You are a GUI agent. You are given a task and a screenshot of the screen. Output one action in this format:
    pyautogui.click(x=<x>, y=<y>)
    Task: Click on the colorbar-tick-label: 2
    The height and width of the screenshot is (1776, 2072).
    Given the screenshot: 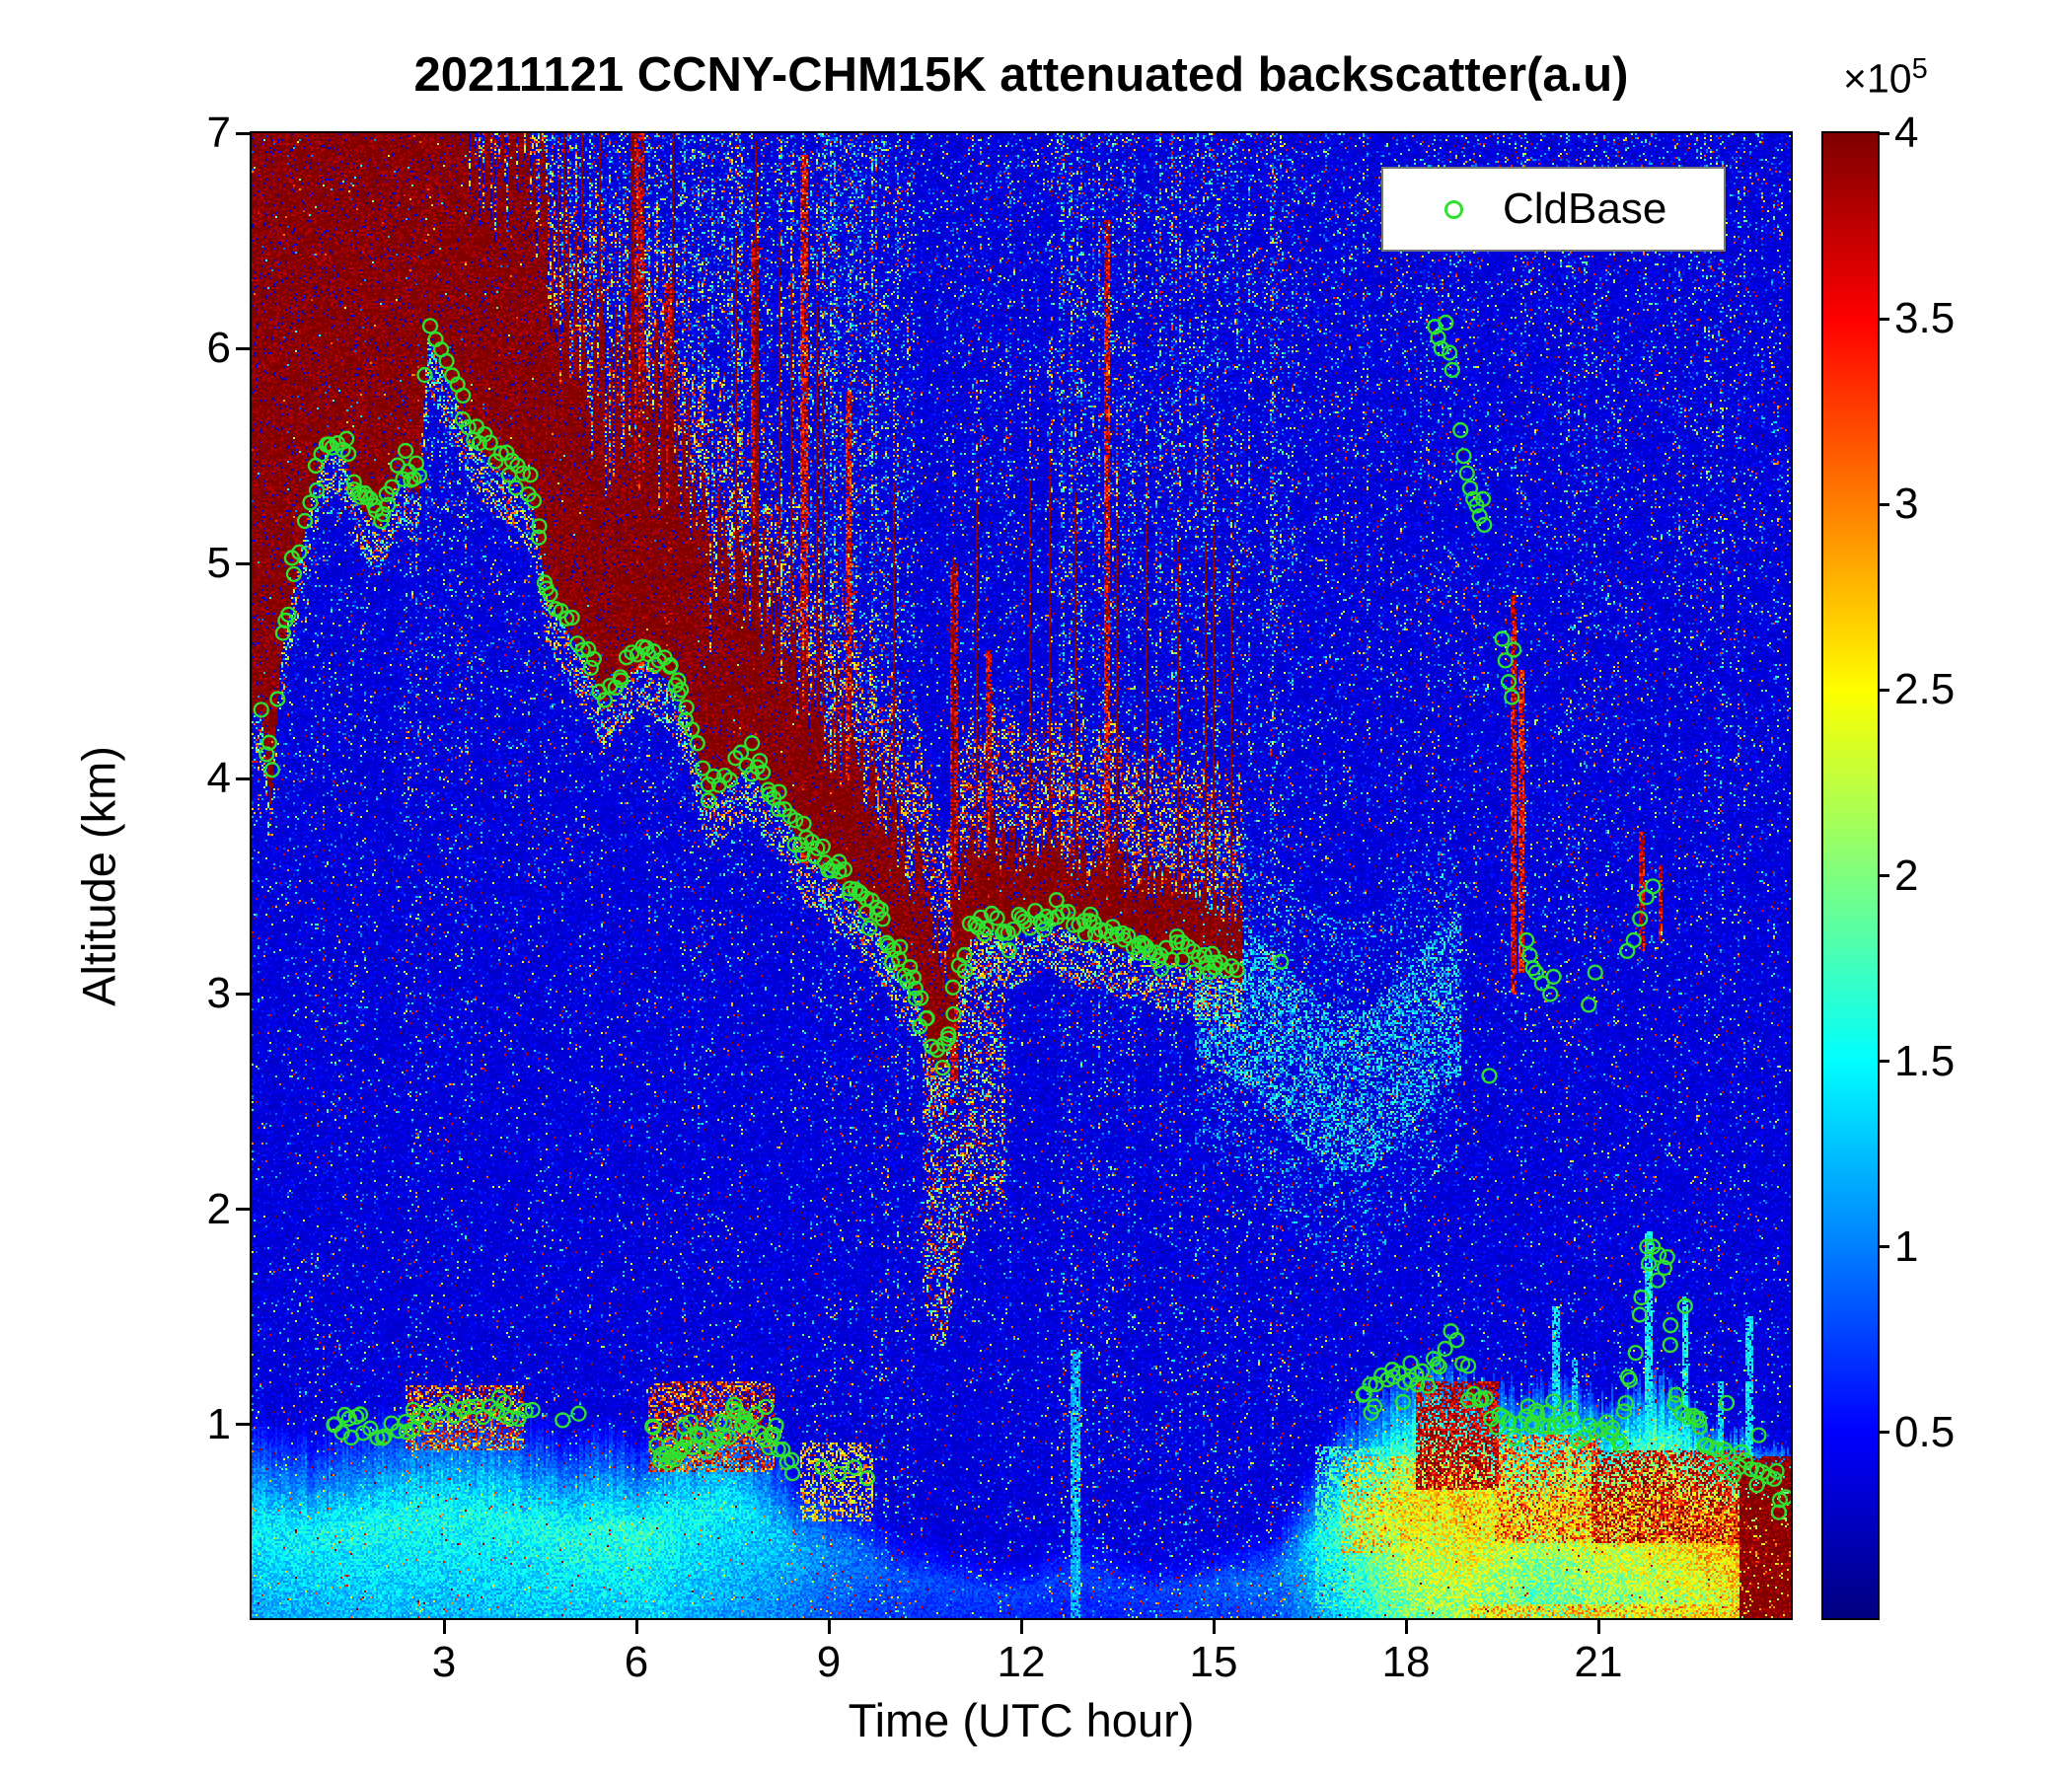 What is the action you would take?
    pyautogui.click(x=1907, y=876)
    